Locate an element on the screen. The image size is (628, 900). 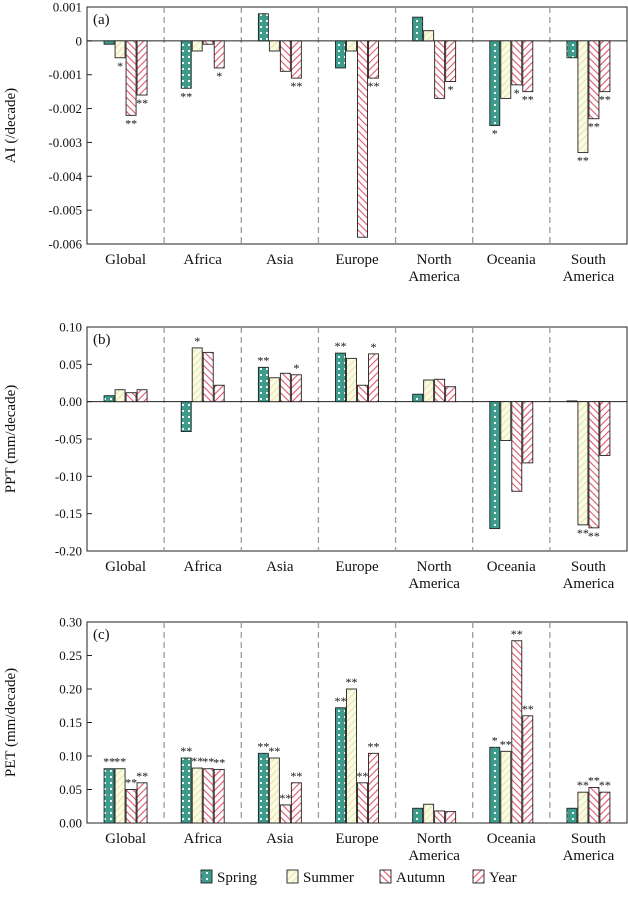
legend-item-spring: Spring is located at coordinates (229, 877).